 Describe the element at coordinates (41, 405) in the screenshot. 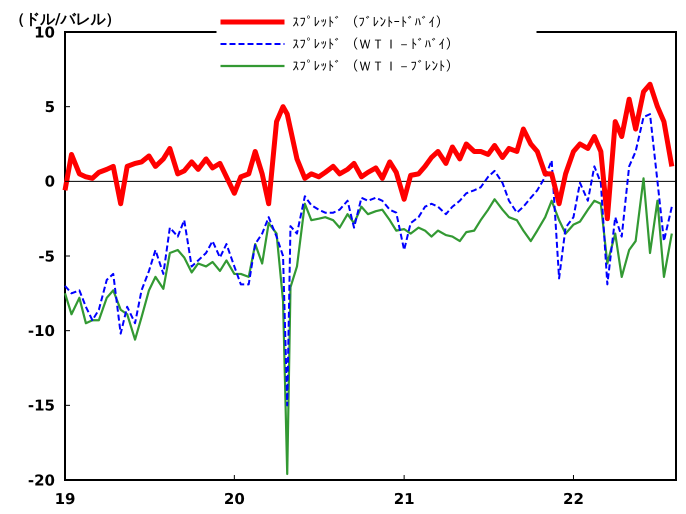

I see `y-tick-label: -15` at that location.